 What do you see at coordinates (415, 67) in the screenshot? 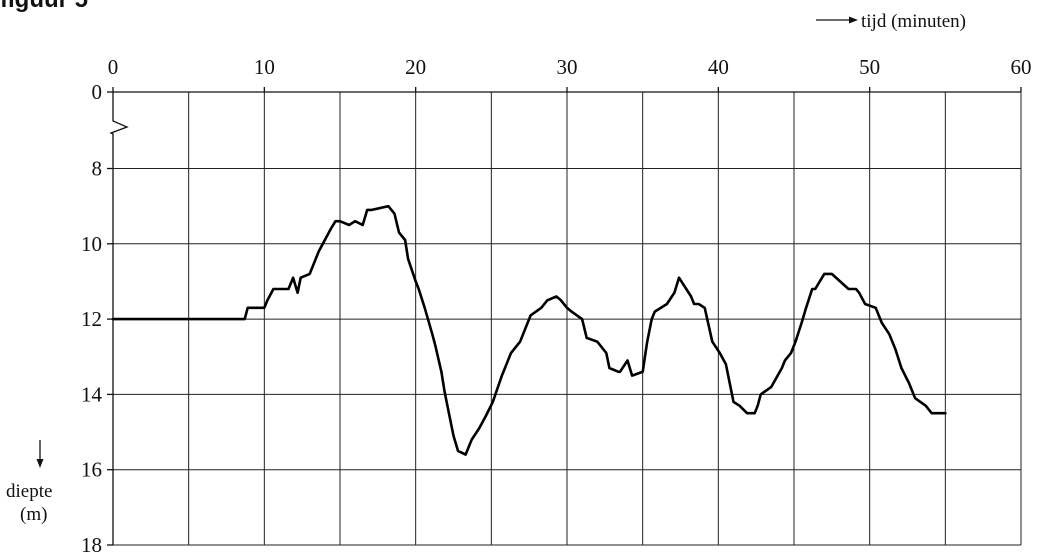
I see `x-tick-label: 20` at bounding box center [415, 67].